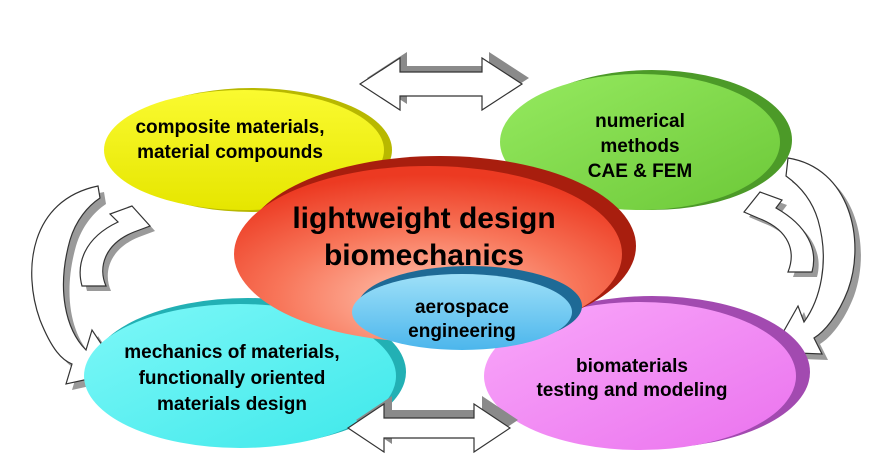 The image size is (892, 472). Describe the element at coordinates (639, 146) in the screenshot. I see `label-numerical-line-2: methods` at that location.